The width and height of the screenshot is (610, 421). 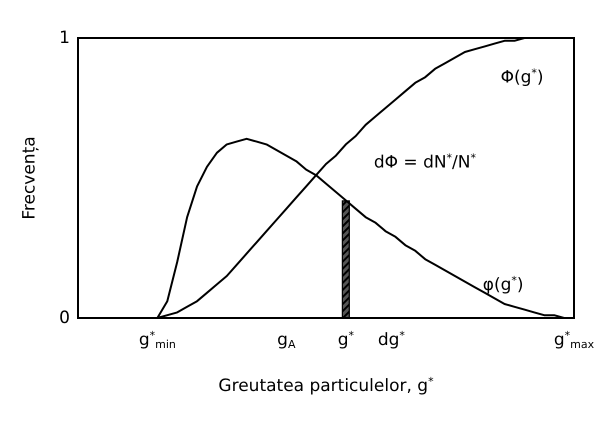 I want to click on x-axis-title: Greutatea particulelor, g*, so click(x=326, y=385).